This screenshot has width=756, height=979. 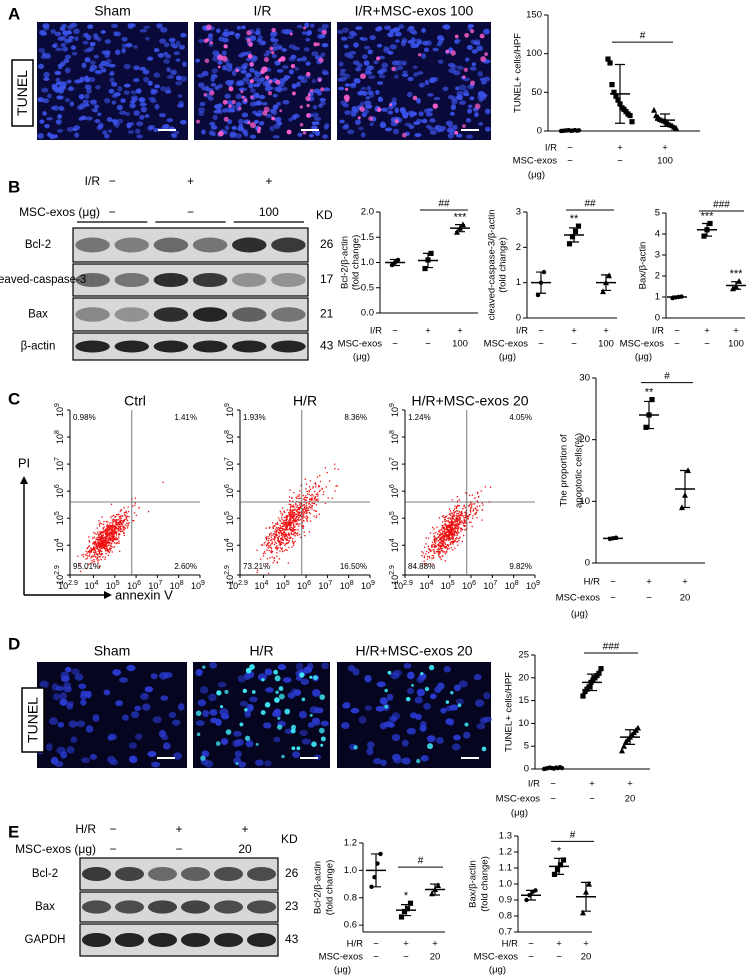 I want to click on flow-title: H/R+MSC-exos 20, so click(x=469, y=401).